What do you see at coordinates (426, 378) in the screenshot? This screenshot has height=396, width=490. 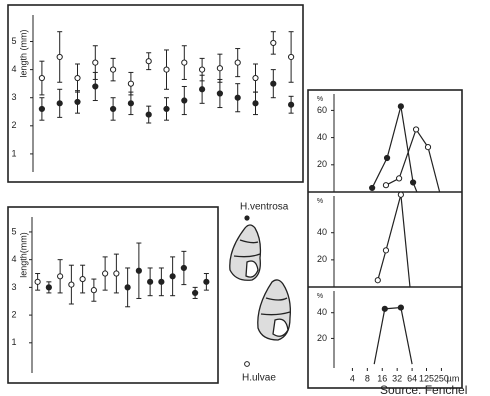 I see `x-tick-label: 125` at bounding box center [426, 378].